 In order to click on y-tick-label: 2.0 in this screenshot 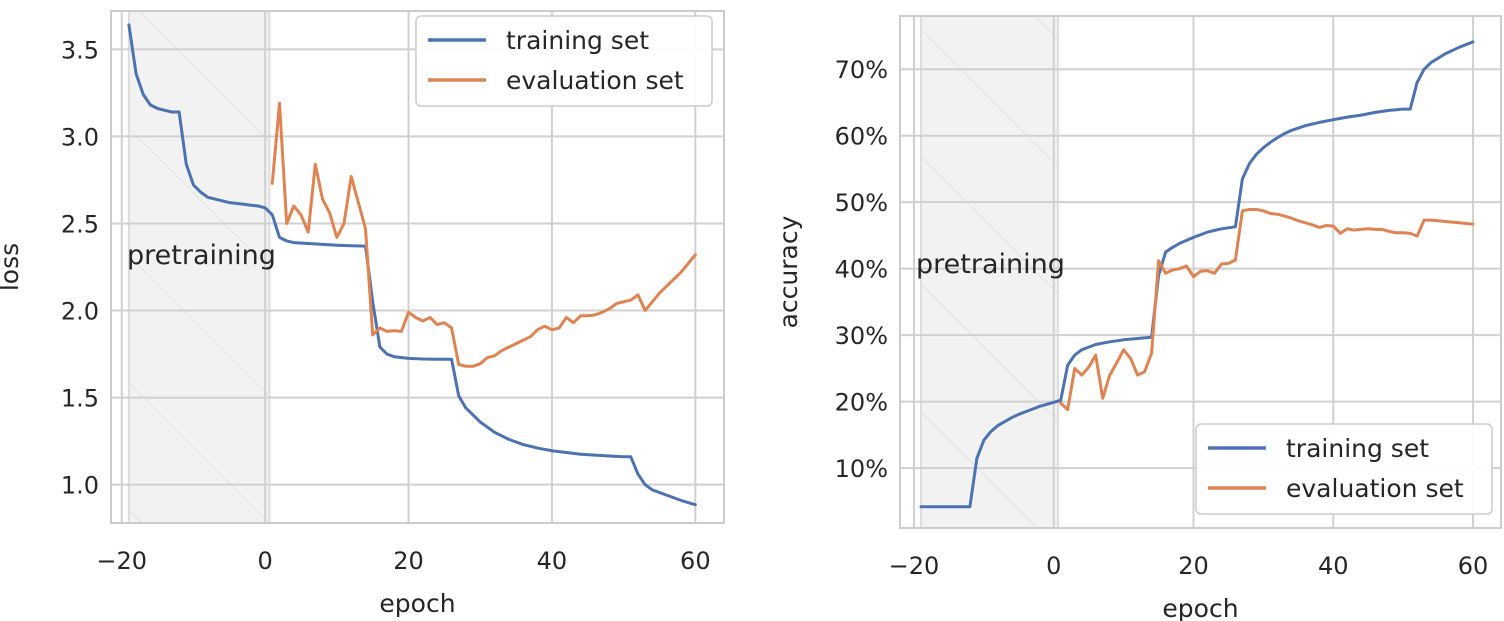, I will do `click(80, 312)`.